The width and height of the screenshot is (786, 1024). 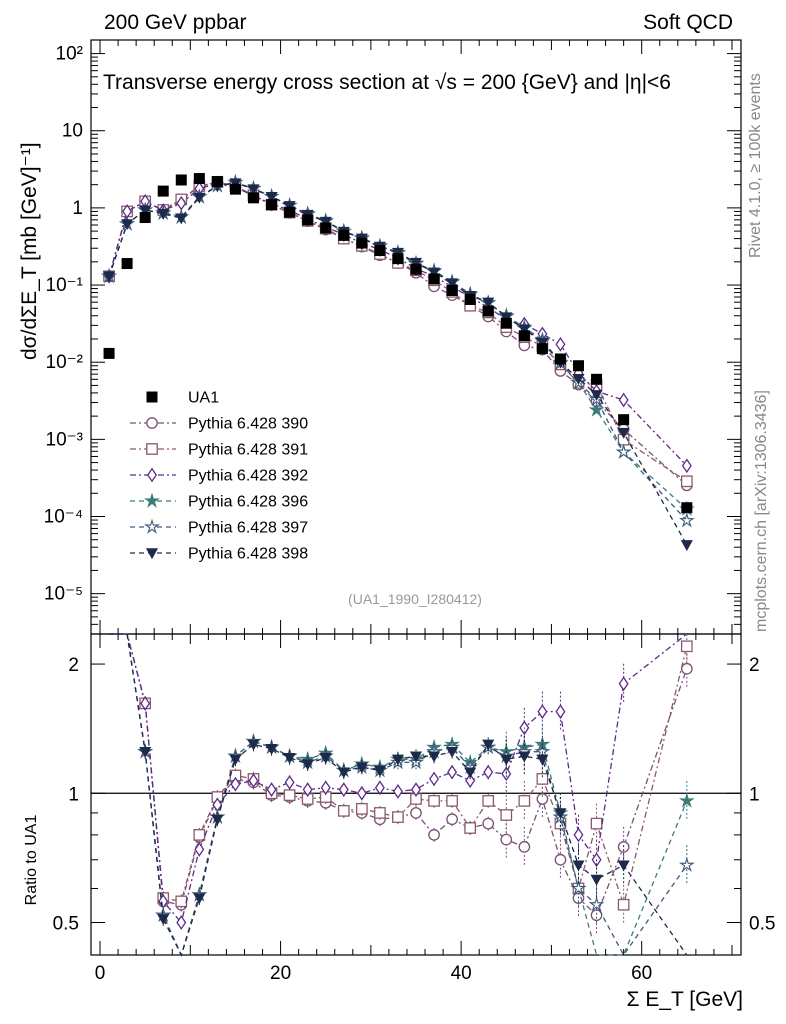 What do you see at coordinates (72, 131) in the screenshot?
I see `y-tick-label: 10` at bounding box center [72, 131].